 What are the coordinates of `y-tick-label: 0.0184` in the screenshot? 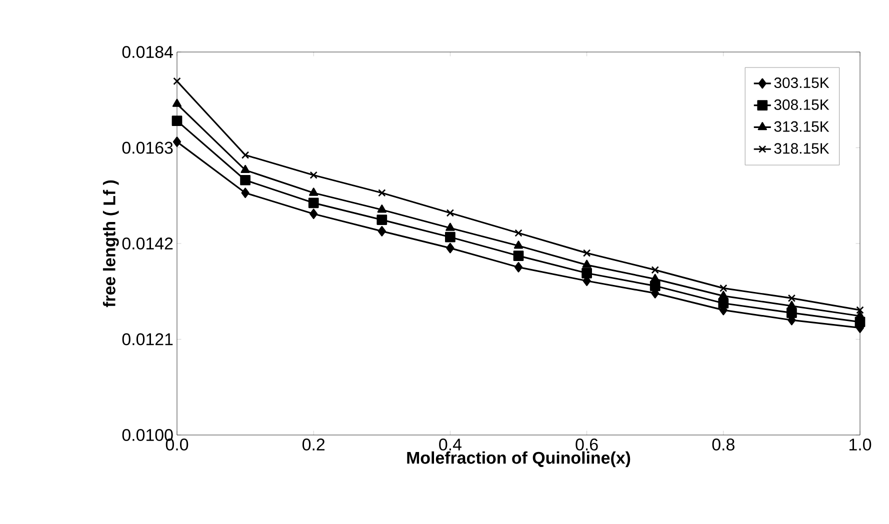 It's located at (147, 52).